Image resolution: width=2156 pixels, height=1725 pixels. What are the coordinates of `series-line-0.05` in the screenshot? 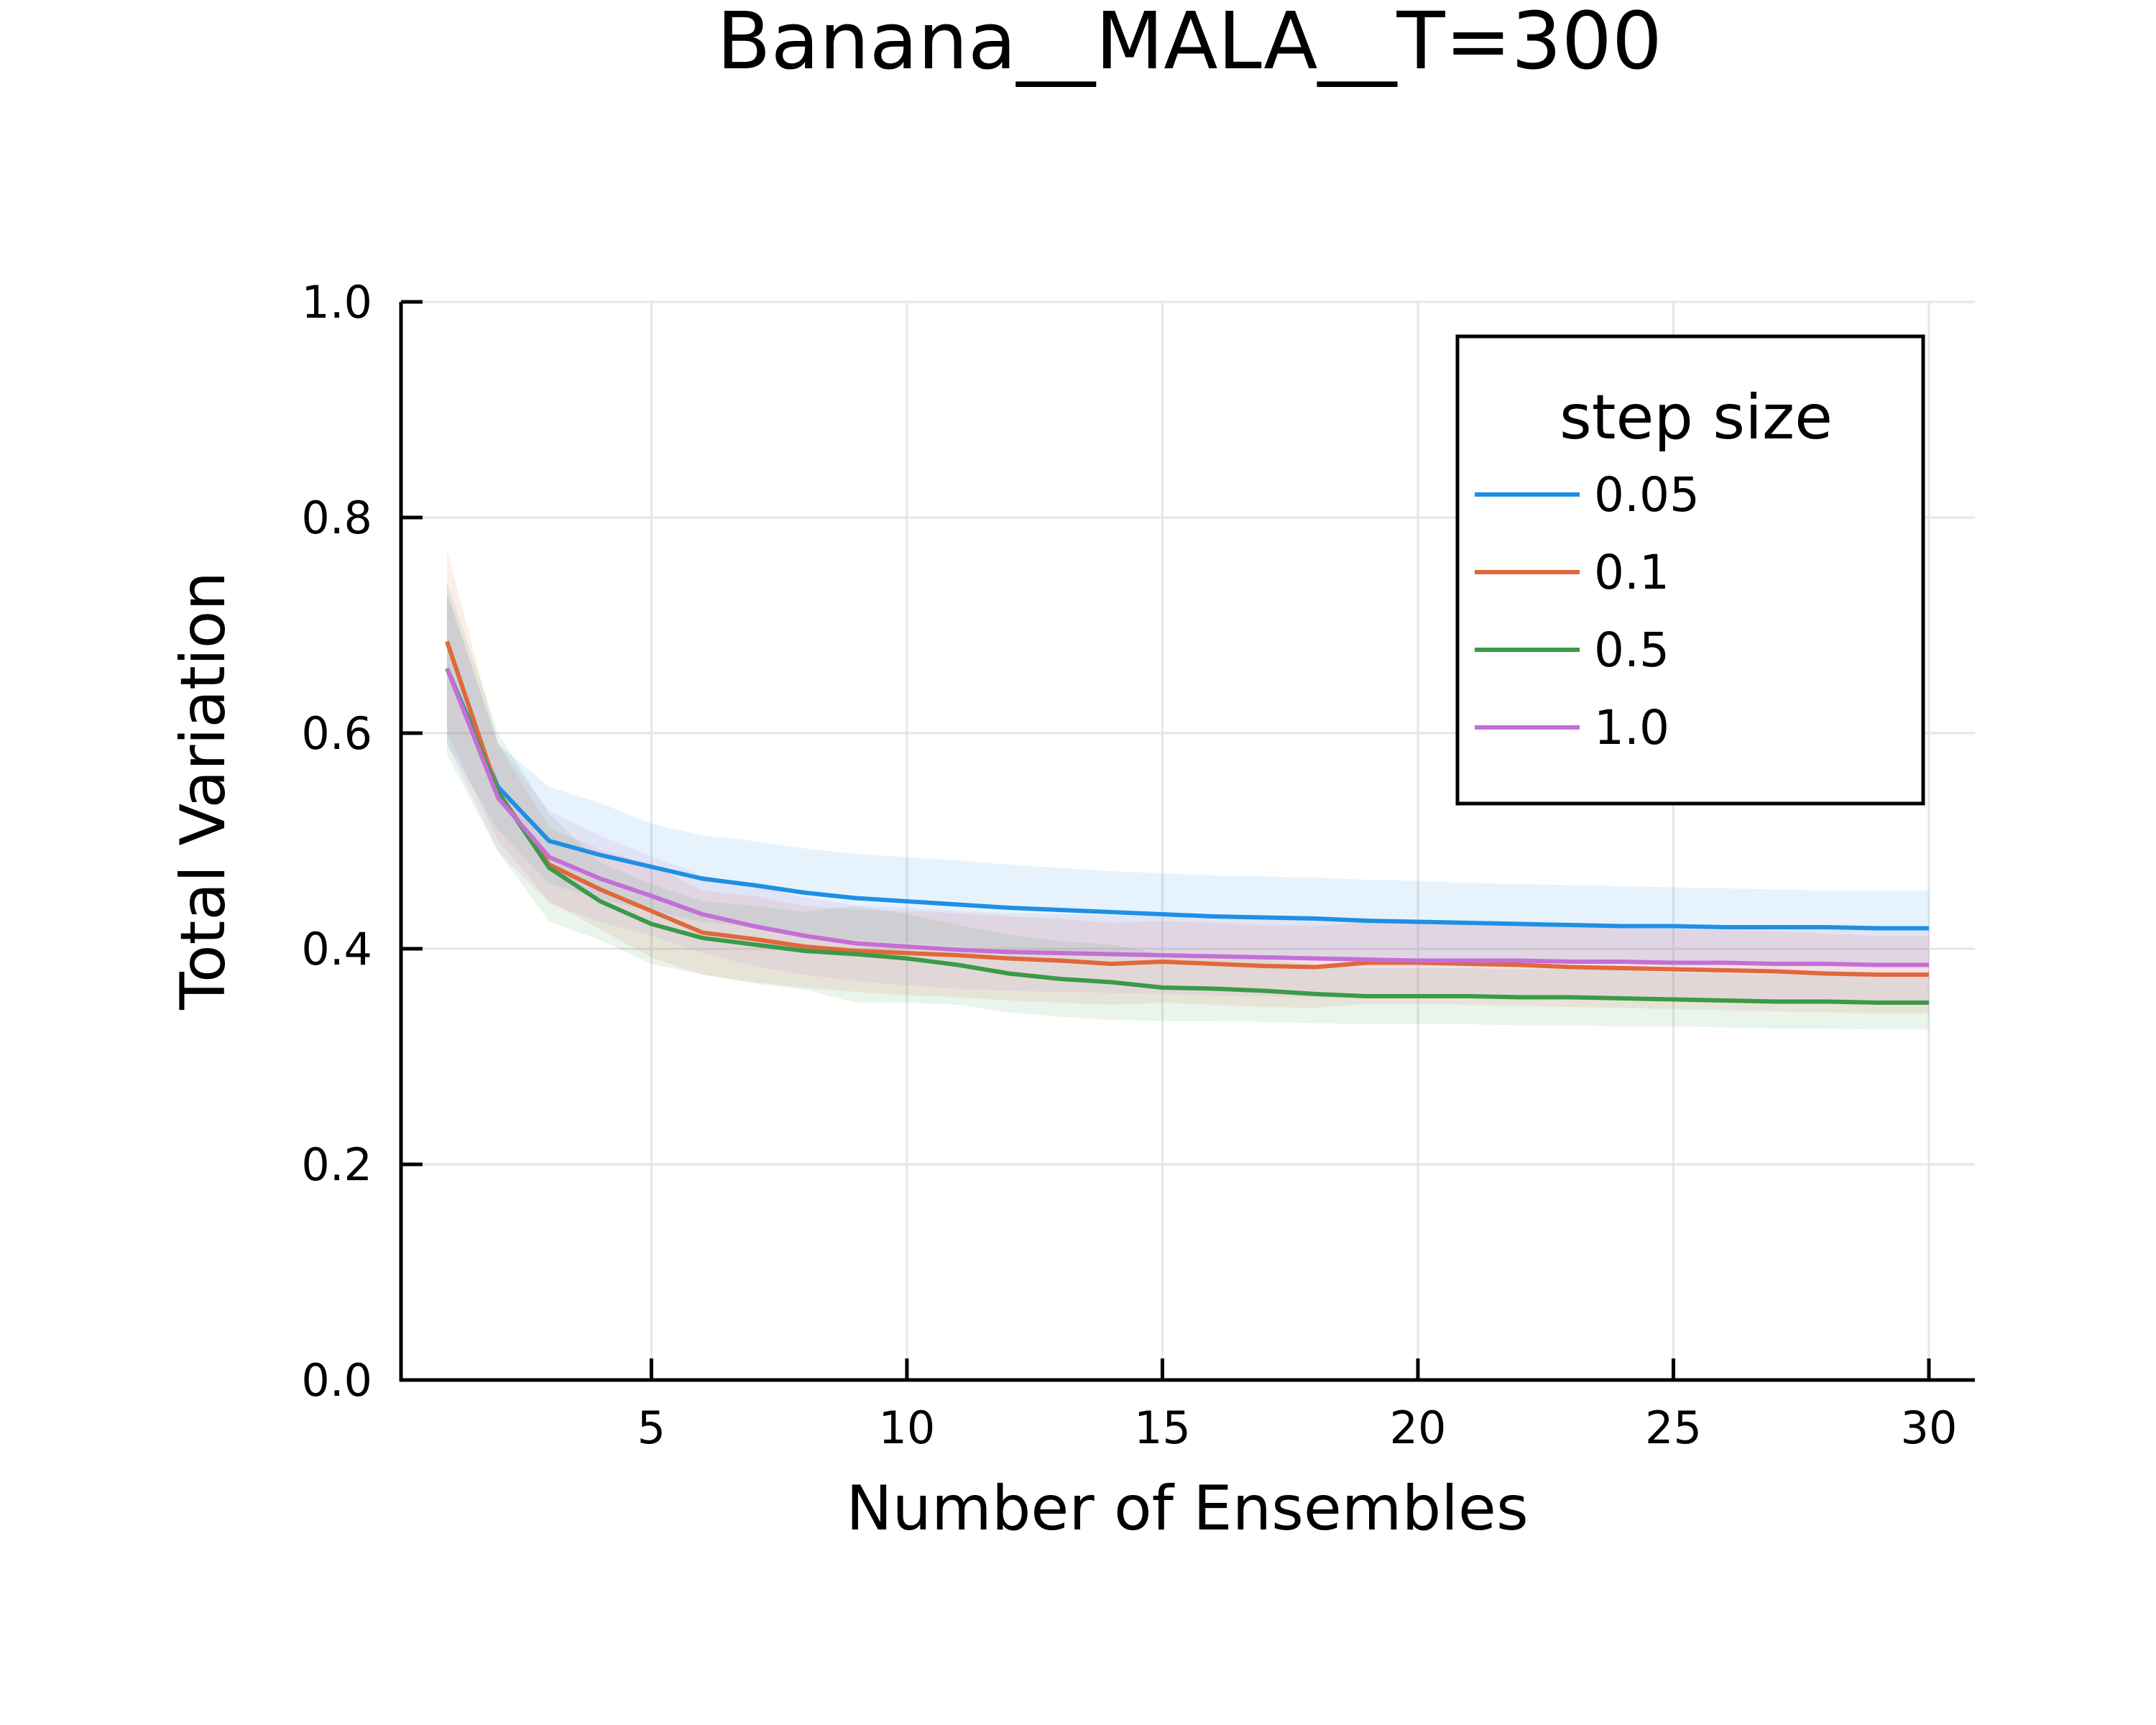 It's located at (1187, 799).